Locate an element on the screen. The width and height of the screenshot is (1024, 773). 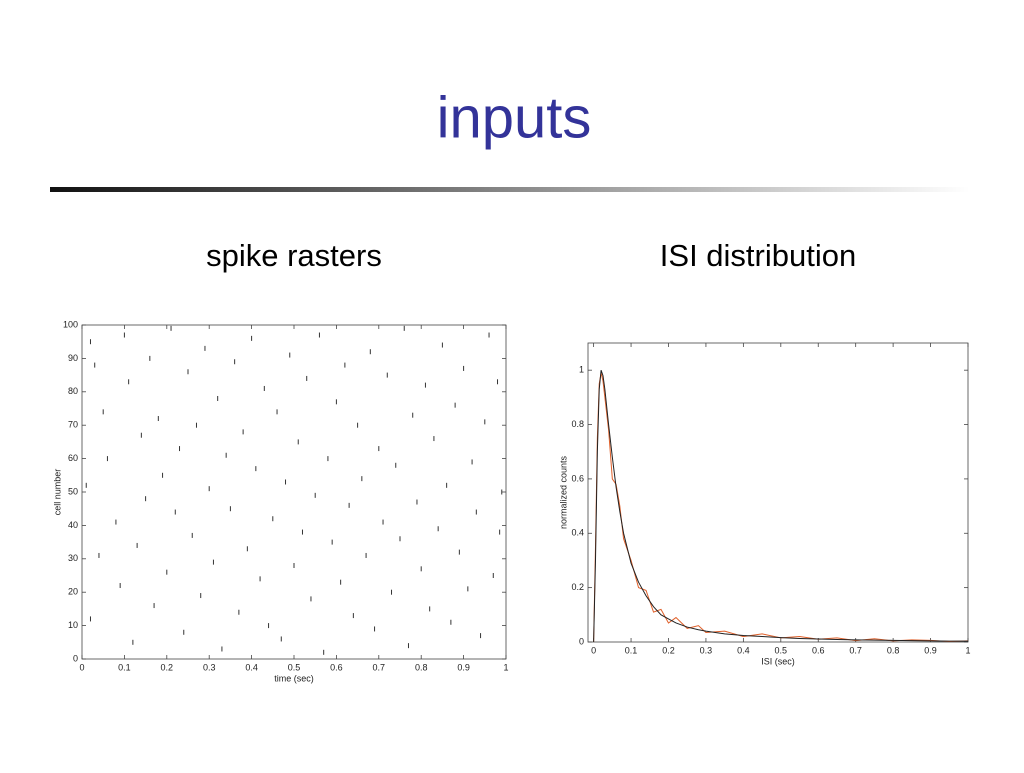
y-tick-label: 80 is located at coordinates (73, 391).